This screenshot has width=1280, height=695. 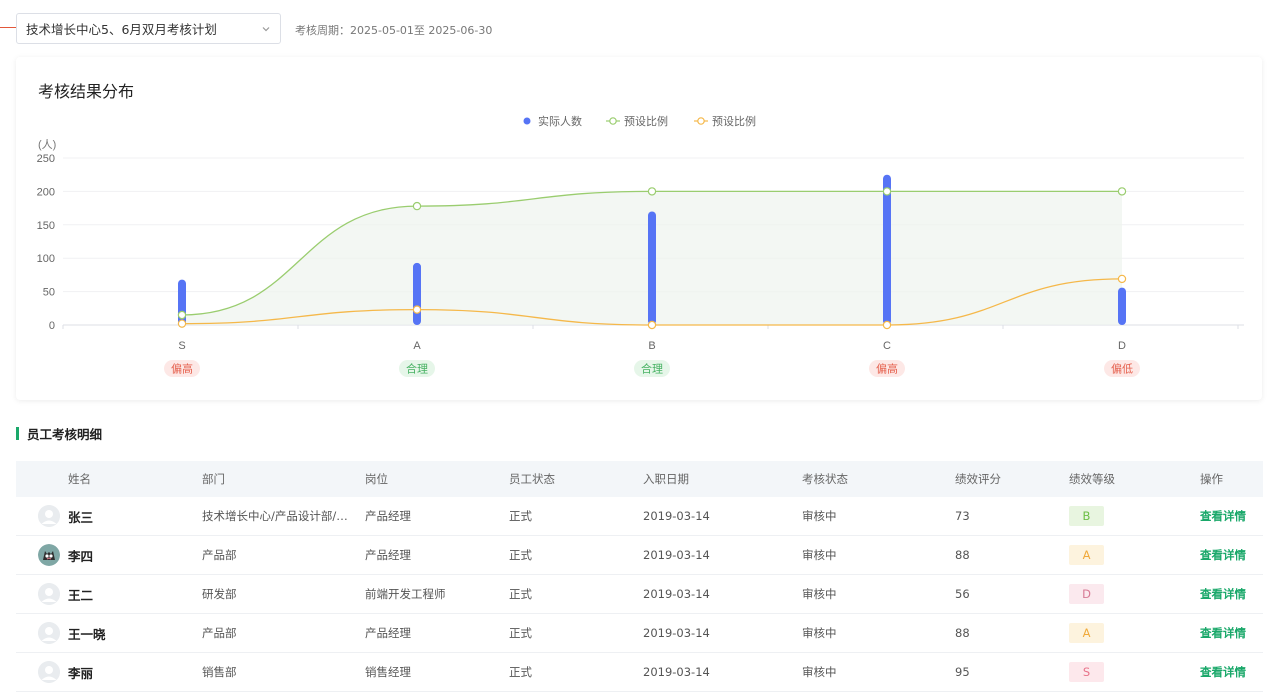 What do you see at coordinates (81, 556) in the screenshot?
I see `employee-name: 李四` at bounding box center [81, 556].